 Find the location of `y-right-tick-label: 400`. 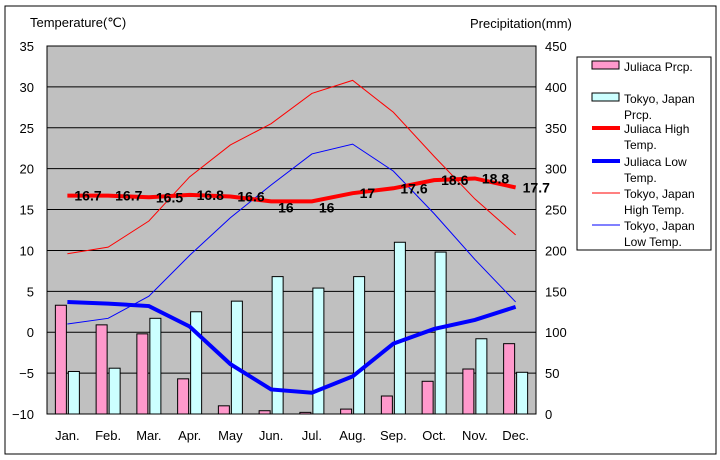

y-right-tick-label: 400 is located at coordinates (556, 87).